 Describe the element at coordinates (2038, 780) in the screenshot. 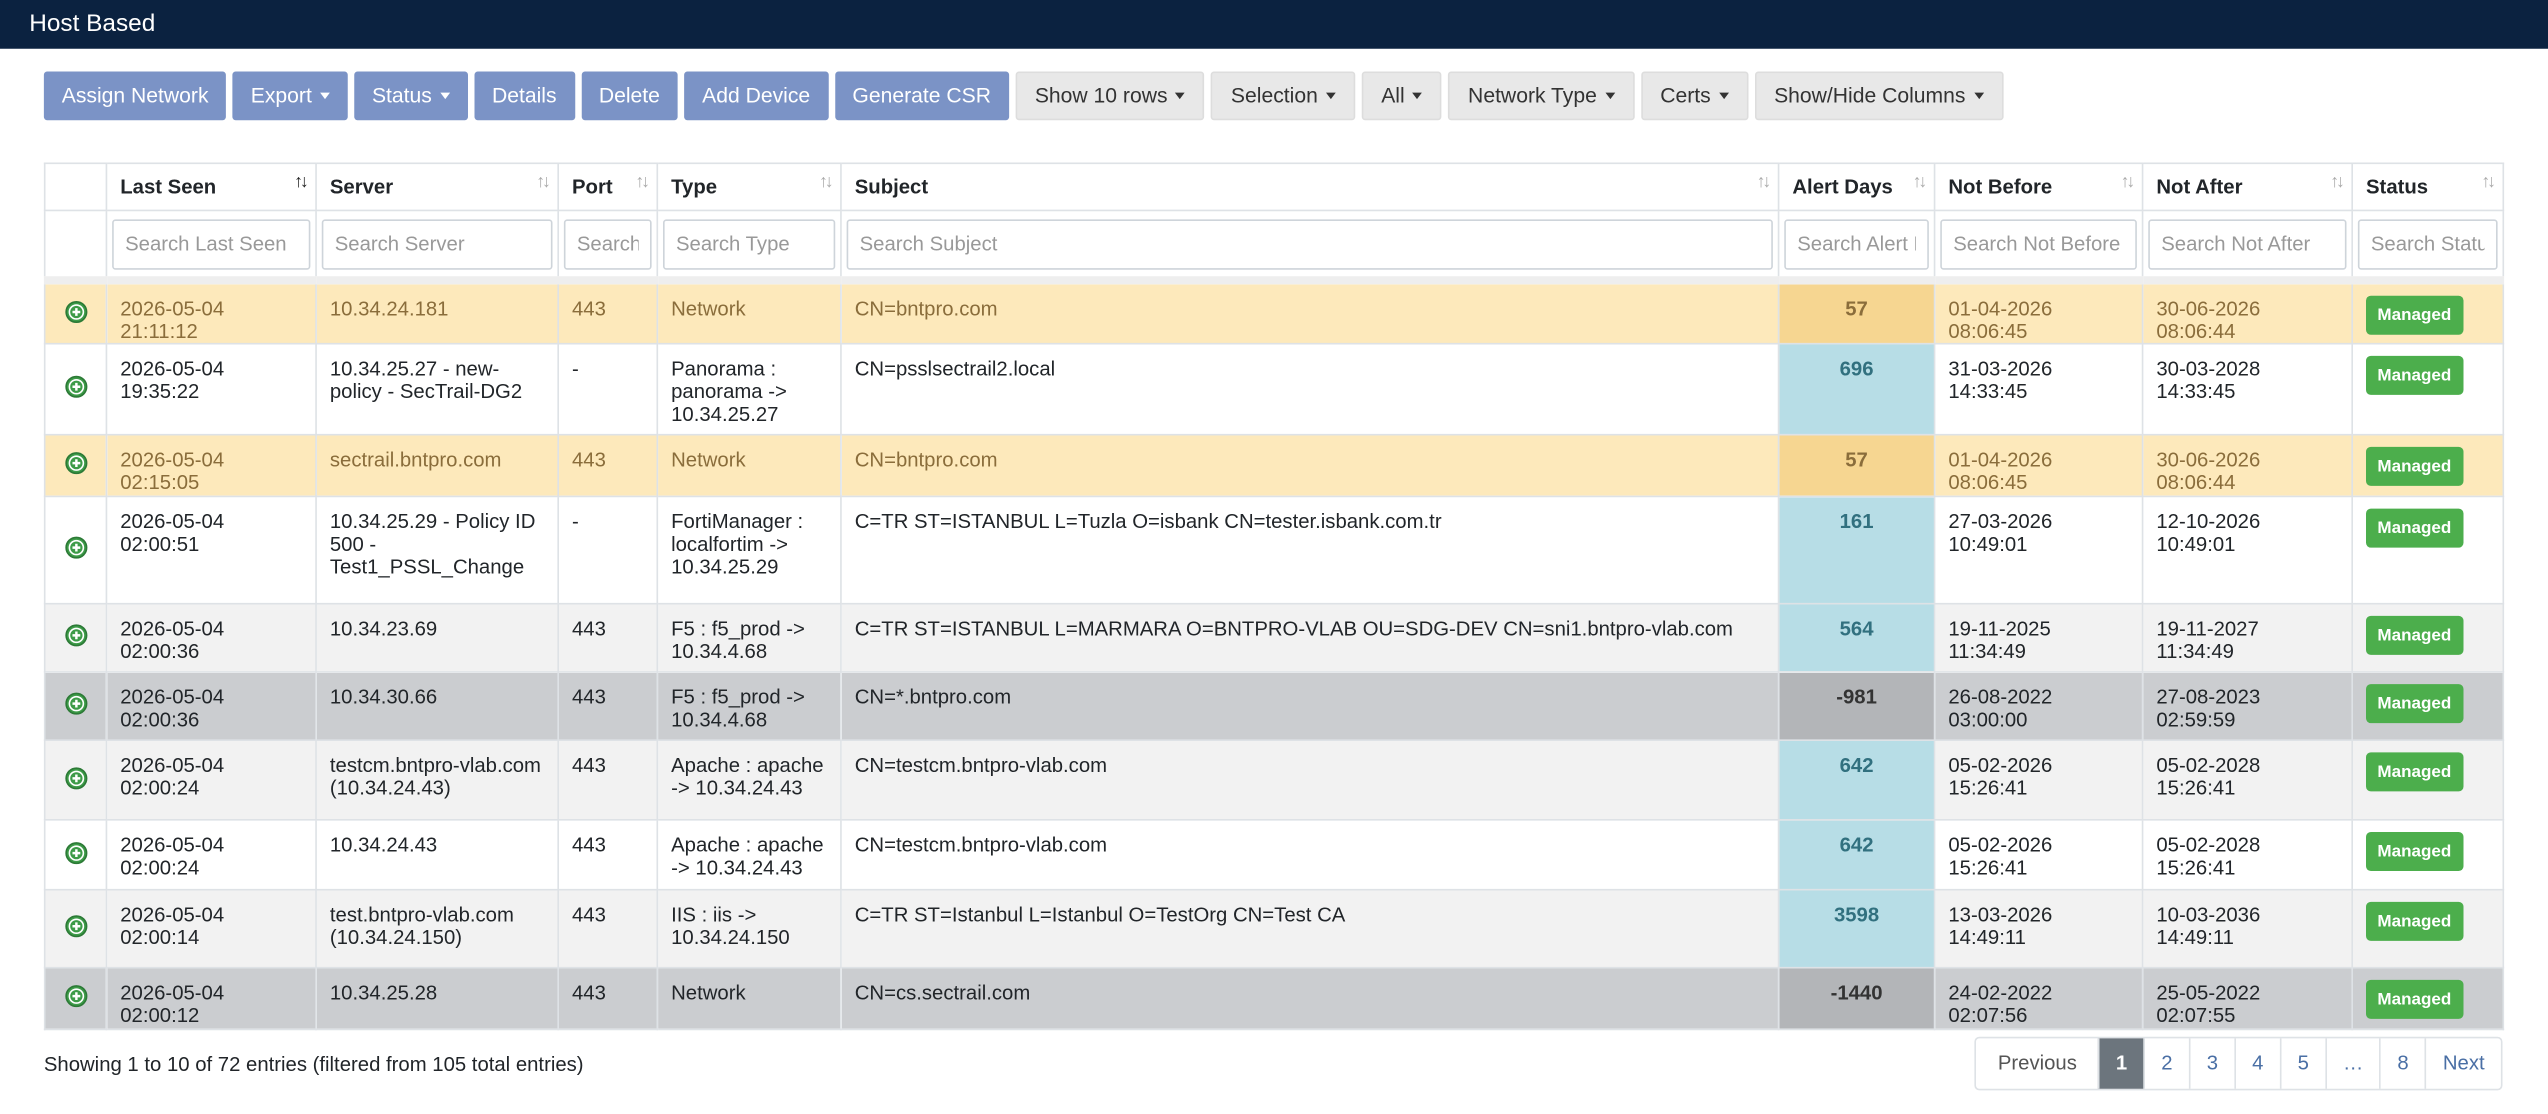

I see `not-before-cell: 05-02-2026 15:26:41` at that location.